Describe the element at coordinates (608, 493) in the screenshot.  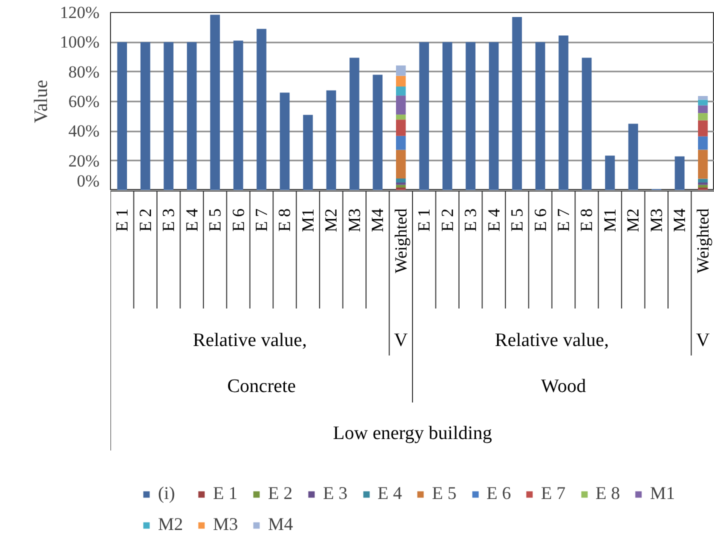
I see `legend-label: E 8` at that location.